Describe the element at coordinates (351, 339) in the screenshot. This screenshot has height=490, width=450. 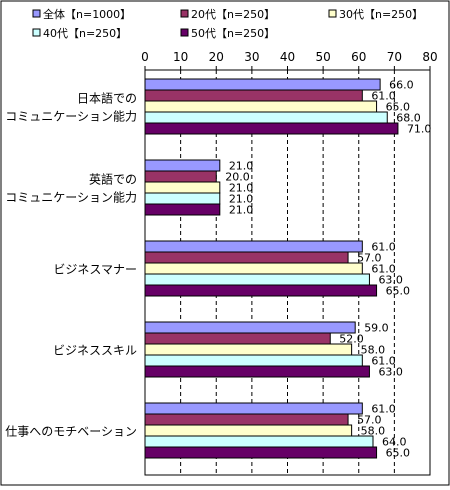
I see `data-label: 52.0` at that location.